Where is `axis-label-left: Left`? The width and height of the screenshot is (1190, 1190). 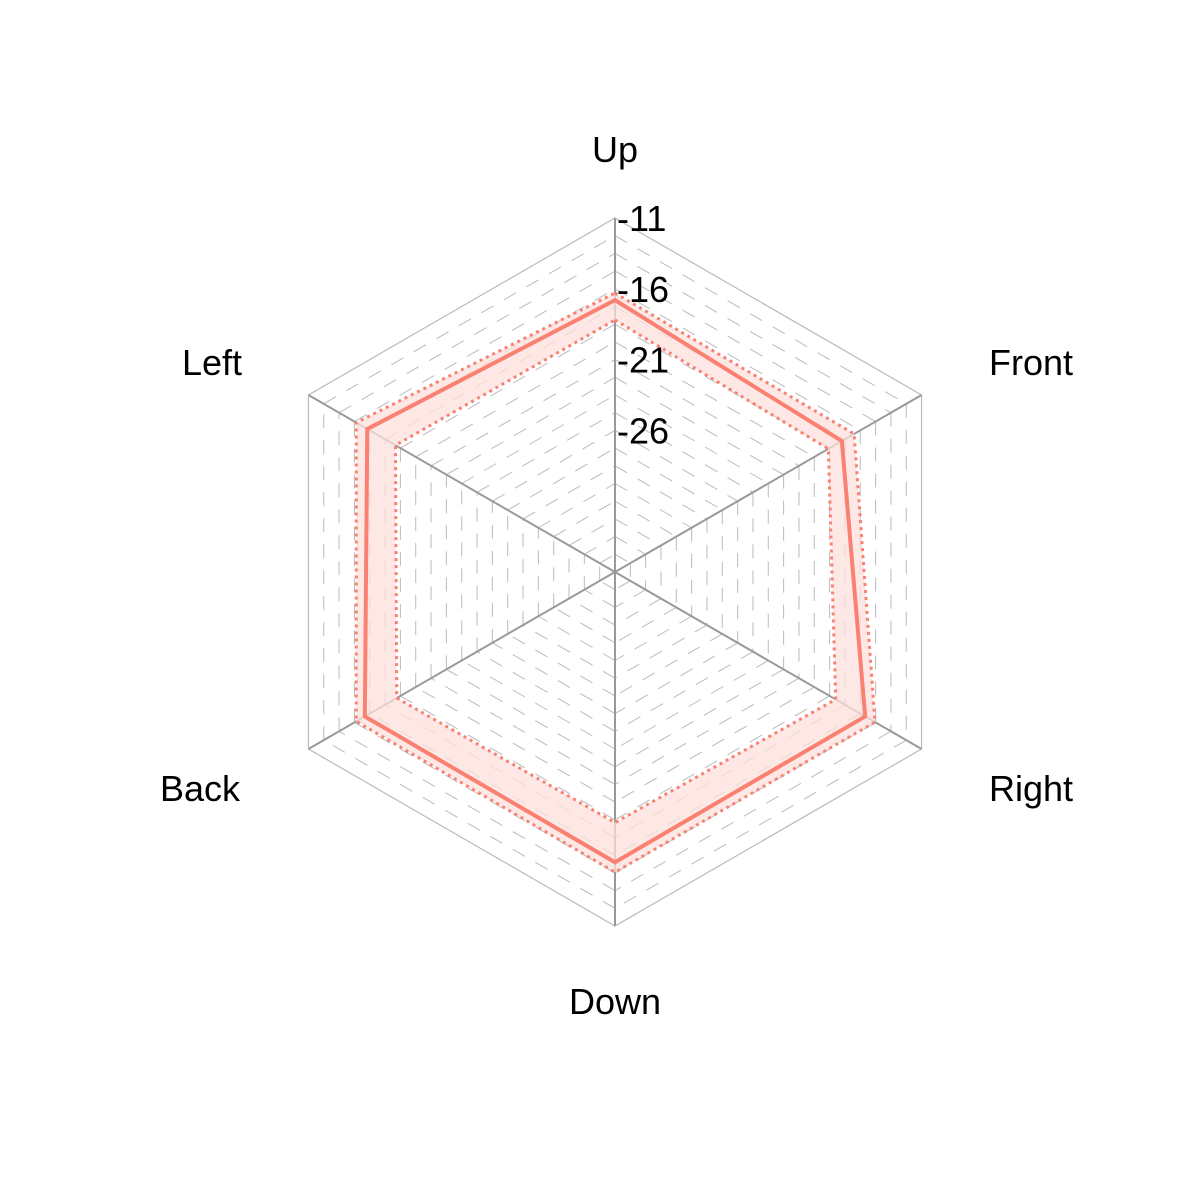 axis-label-left: Left is located at coordinates (212, 362).